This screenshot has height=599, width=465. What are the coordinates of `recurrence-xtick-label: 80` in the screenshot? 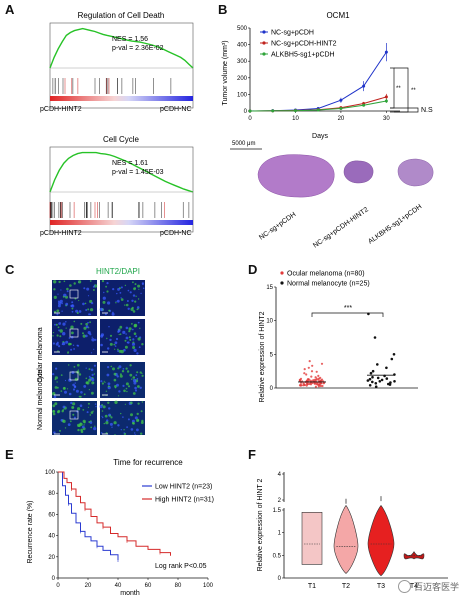 It's located at (178, 586).